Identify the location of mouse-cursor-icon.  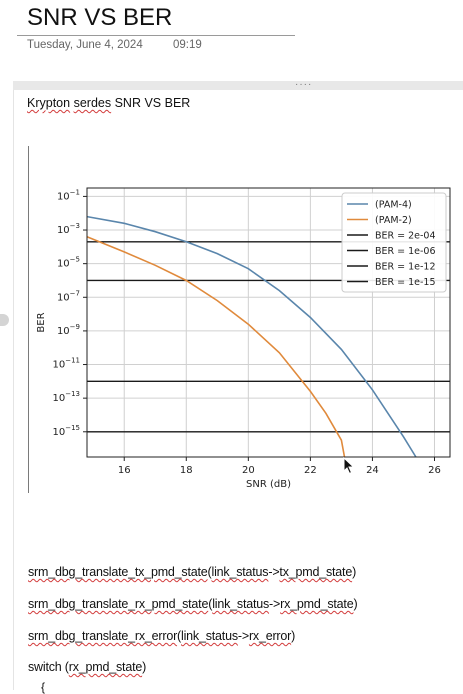
(349, 466).